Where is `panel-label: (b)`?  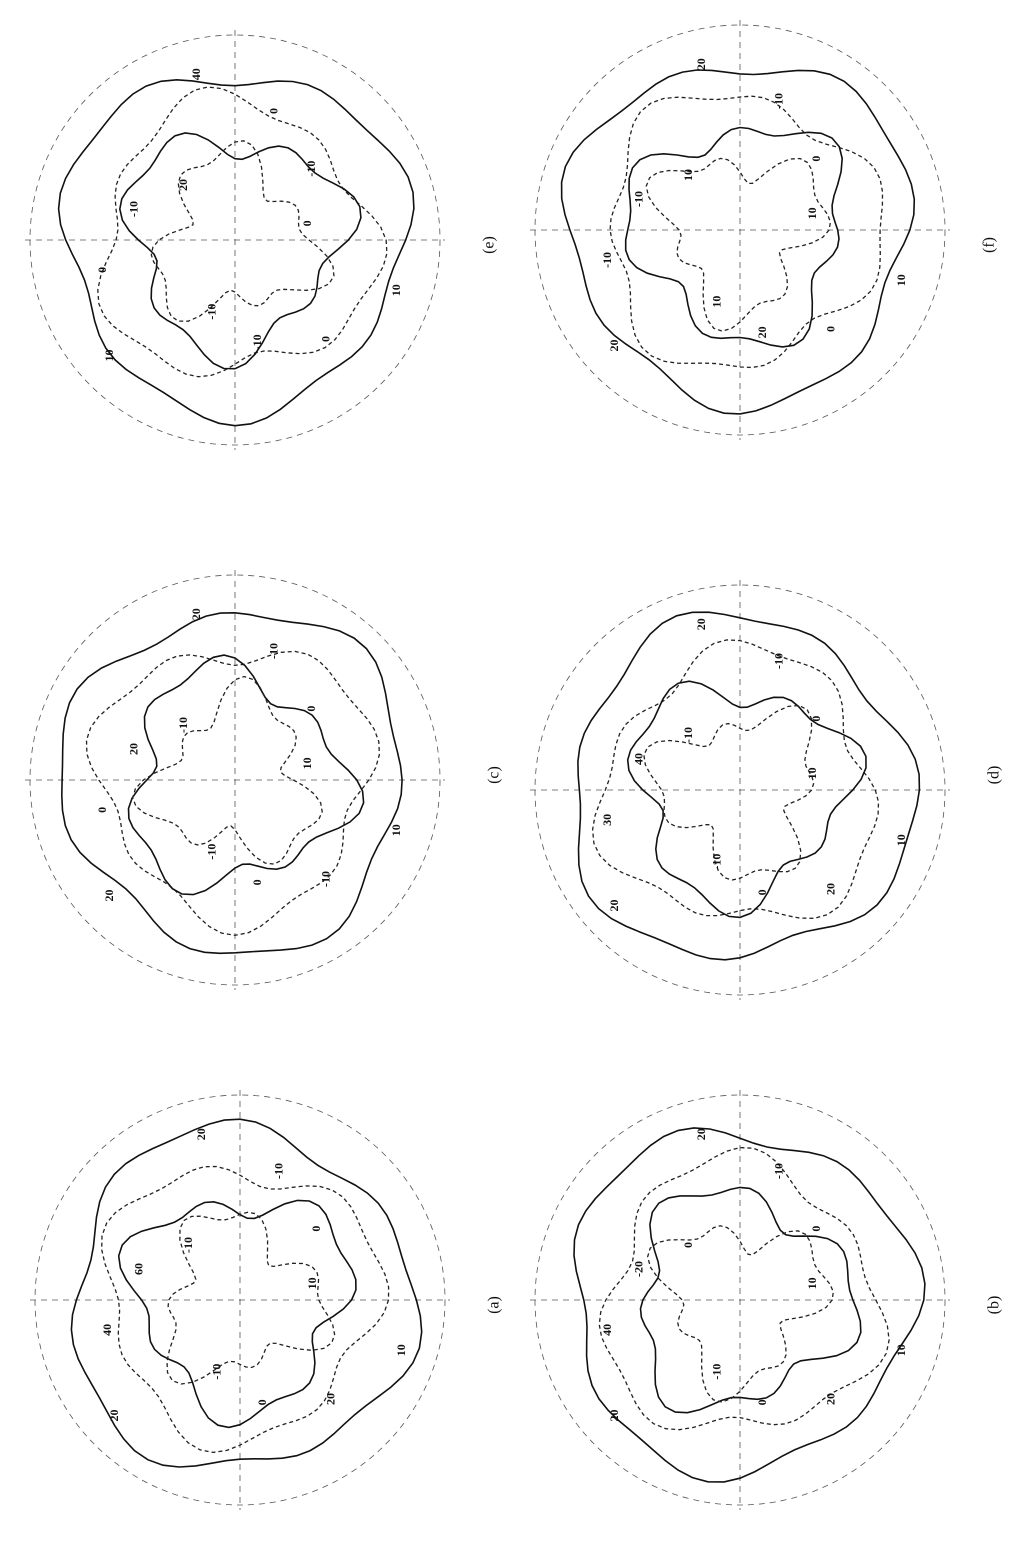
panel-label: (b) is located at coordinates (994, 1305).